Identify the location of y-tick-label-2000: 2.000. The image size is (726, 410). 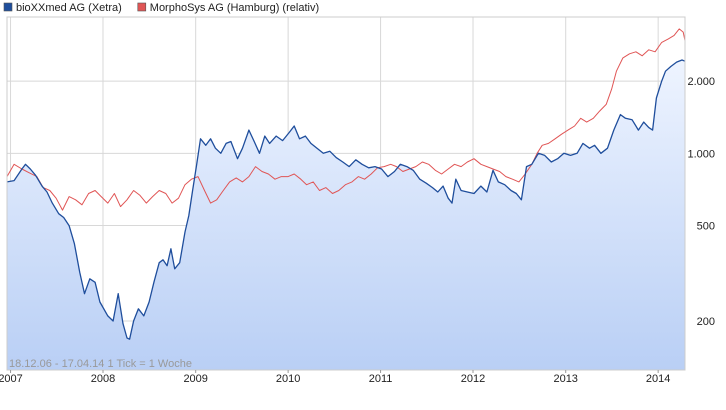
(701, 82).